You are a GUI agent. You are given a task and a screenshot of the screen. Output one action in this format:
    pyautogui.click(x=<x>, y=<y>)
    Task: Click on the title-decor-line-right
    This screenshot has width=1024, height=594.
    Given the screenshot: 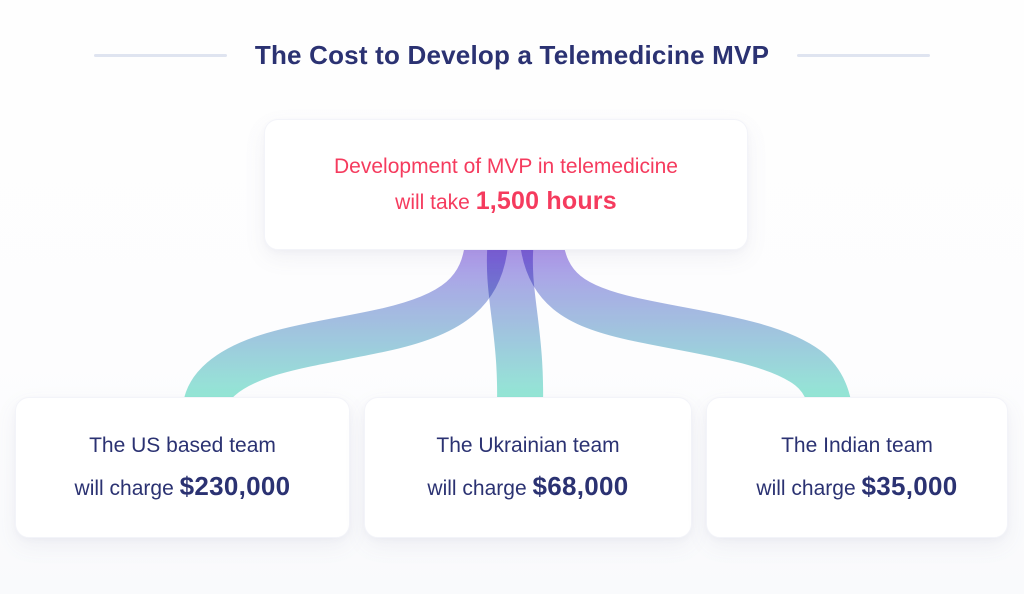 What is the action you would take?
    pyautogui.click(x=864, y=55)
    